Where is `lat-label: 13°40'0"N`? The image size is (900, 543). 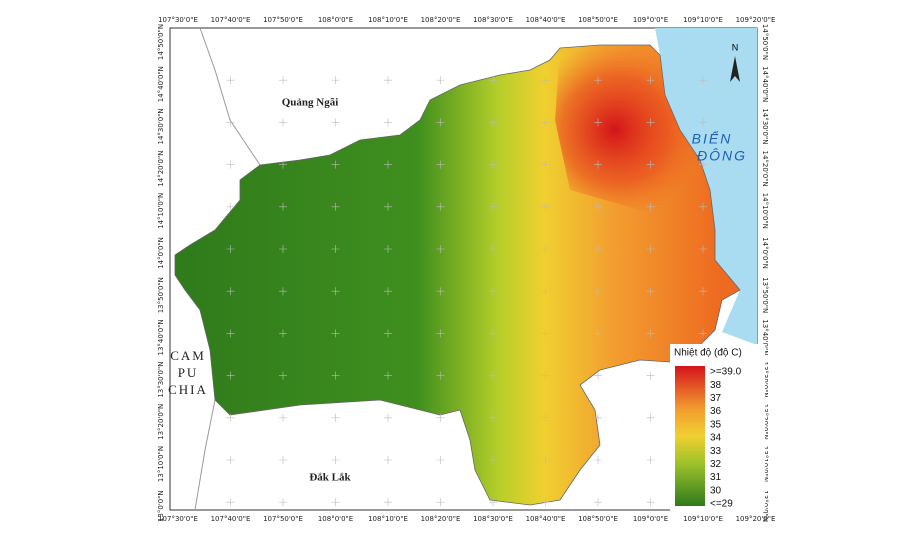
lat-label: 13°40'0"N is located at coordinates (161, 337).